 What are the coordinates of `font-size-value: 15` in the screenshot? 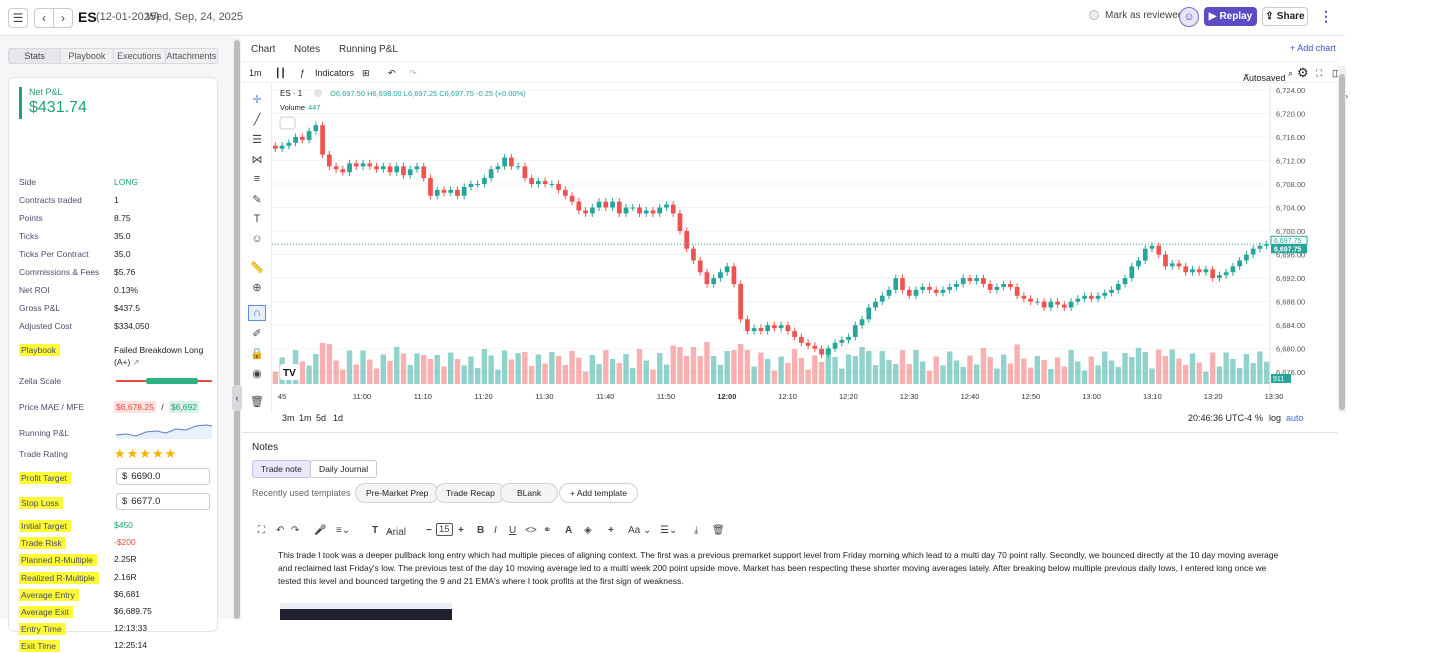 It's located at (444, 529).